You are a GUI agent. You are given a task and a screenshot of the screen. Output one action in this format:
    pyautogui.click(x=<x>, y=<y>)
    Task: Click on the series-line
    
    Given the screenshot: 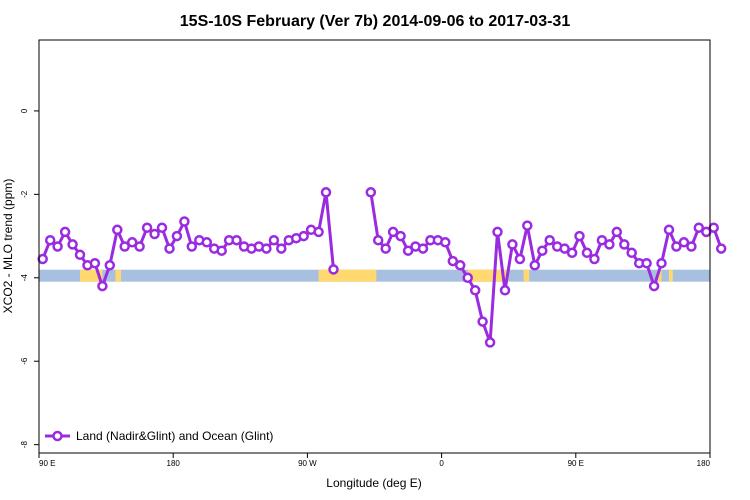 What is the action you would take?
    pyautogui.click(x=538, y=268)
    